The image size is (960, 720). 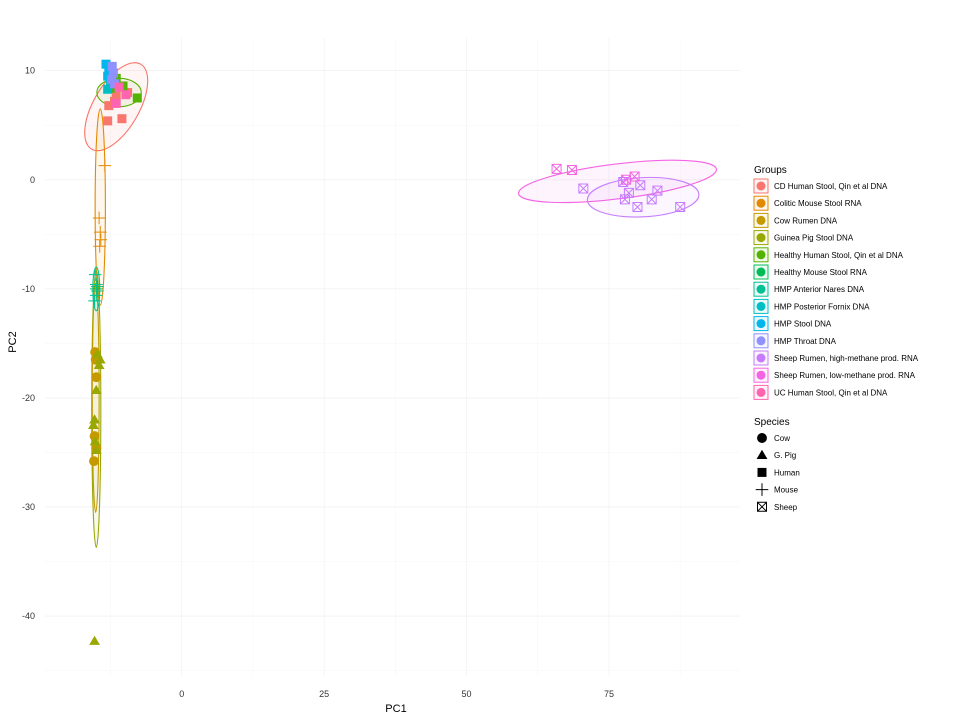 I want to click on legend-title-species: Species, so click(x=772, y=422).